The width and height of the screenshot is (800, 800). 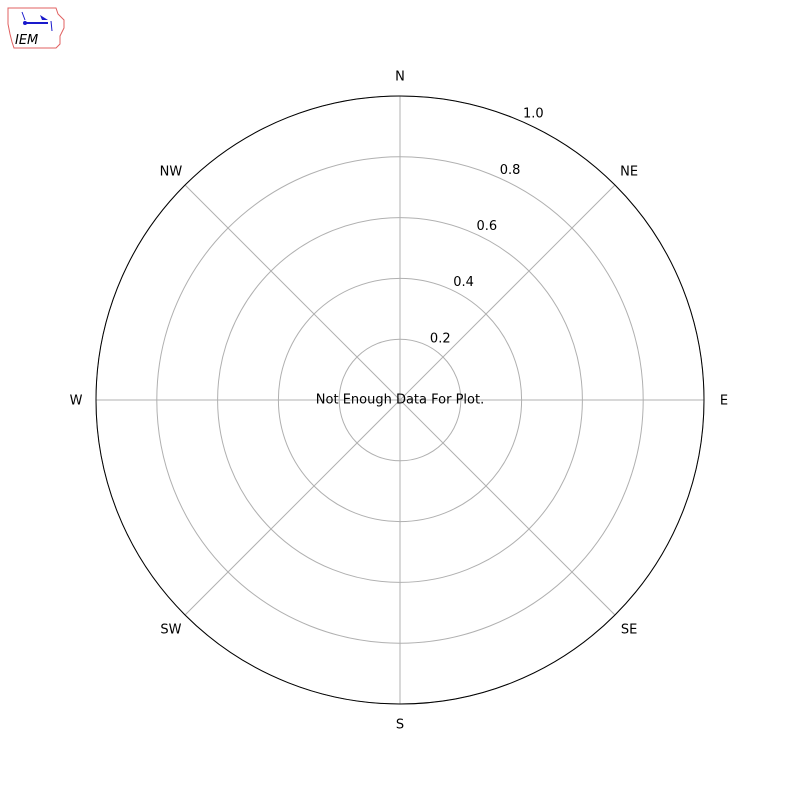 What do you see at coordinates (26, 40) in the screenshot?
I see `logo-text: IEM` at bounding box center [26, 40].